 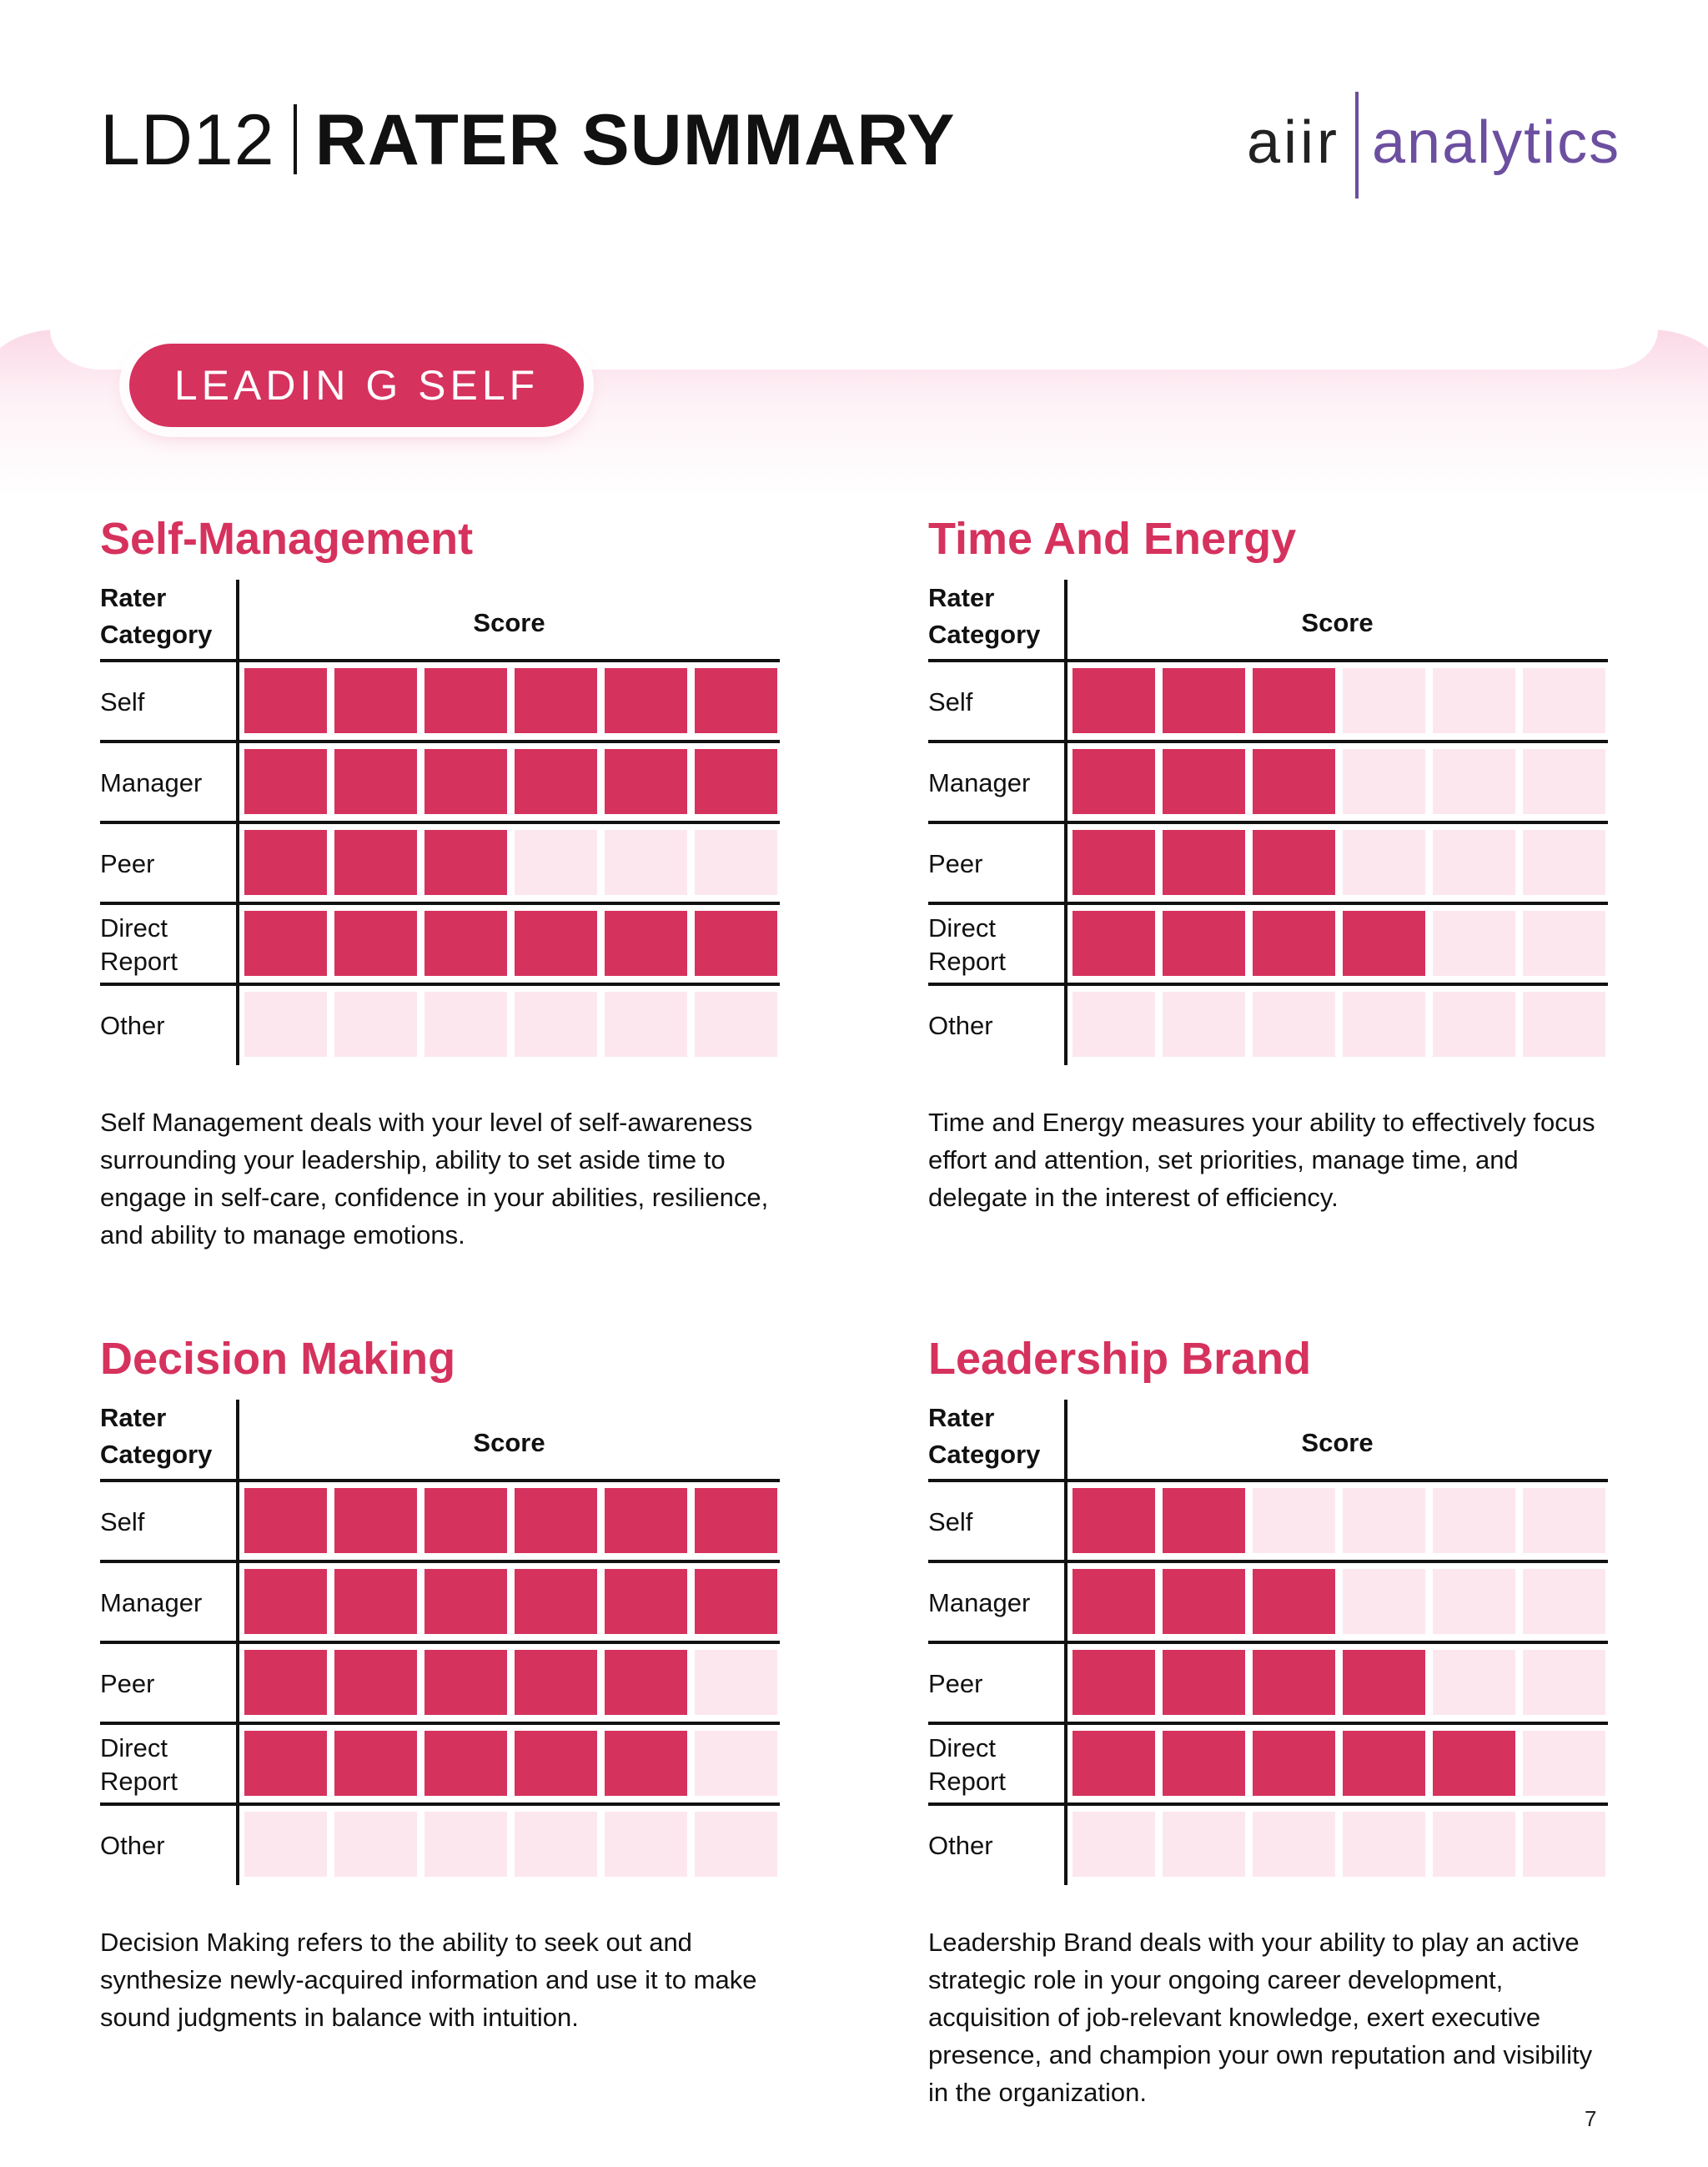 I want to click on page-number: 7, so click(x=1591, y=2118).